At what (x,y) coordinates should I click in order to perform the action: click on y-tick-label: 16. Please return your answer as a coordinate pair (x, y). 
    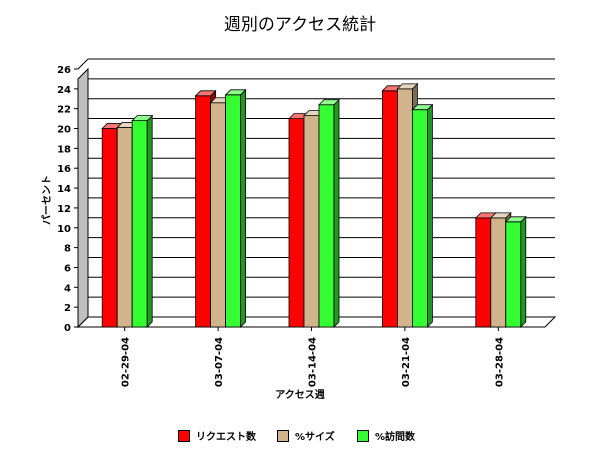
    Looking at the image, I should click on (64, 169).